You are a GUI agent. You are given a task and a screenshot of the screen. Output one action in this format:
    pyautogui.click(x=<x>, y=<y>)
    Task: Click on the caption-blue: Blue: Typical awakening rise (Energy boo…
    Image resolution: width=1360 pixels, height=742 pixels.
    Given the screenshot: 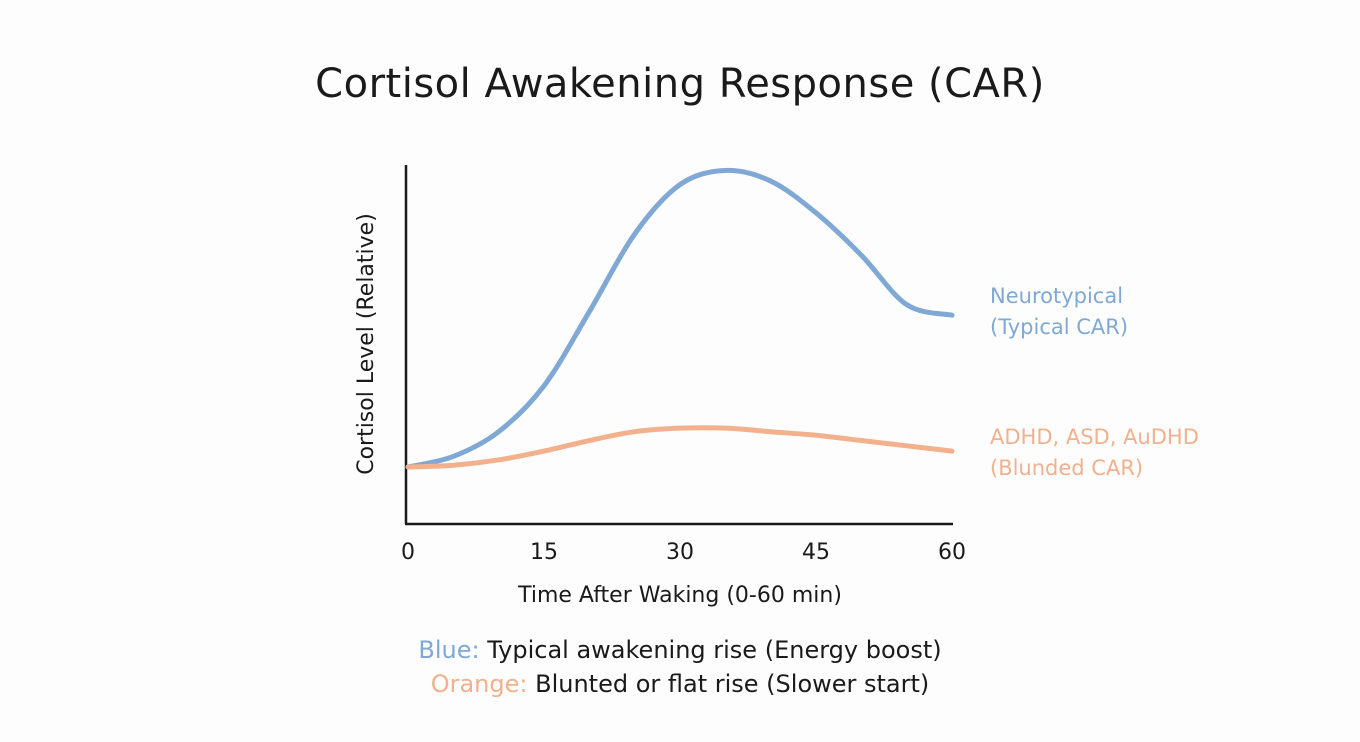 What is the action you would take?
    pyautogui.click(x=680, y=650)
    